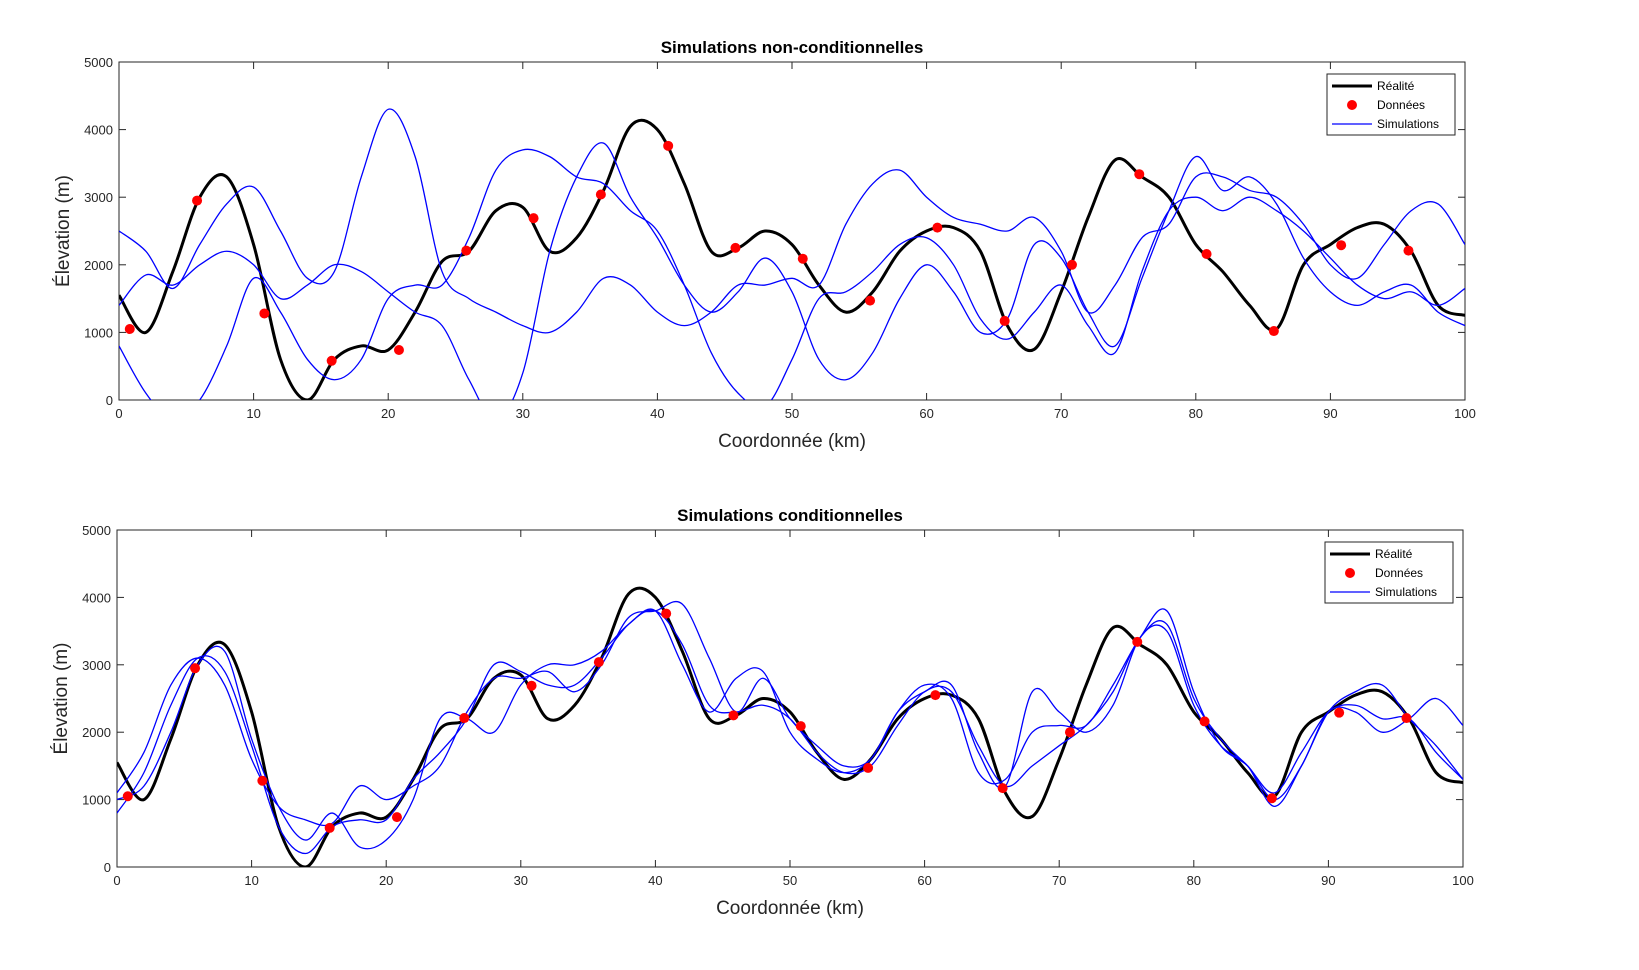  Describe the element at coordinates (790, 515) in the screenshot. I see `chart-title: Simulations conditionnelles` at that location.